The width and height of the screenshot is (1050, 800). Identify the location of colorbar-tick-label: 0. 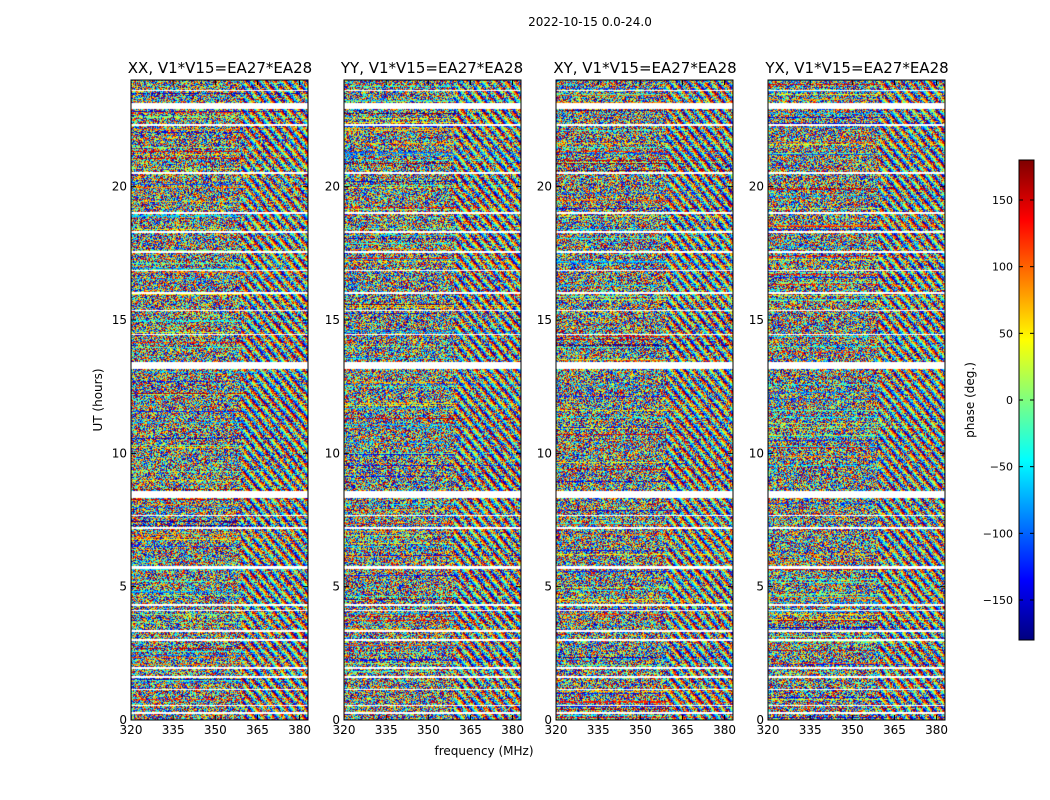
(1009, 400).